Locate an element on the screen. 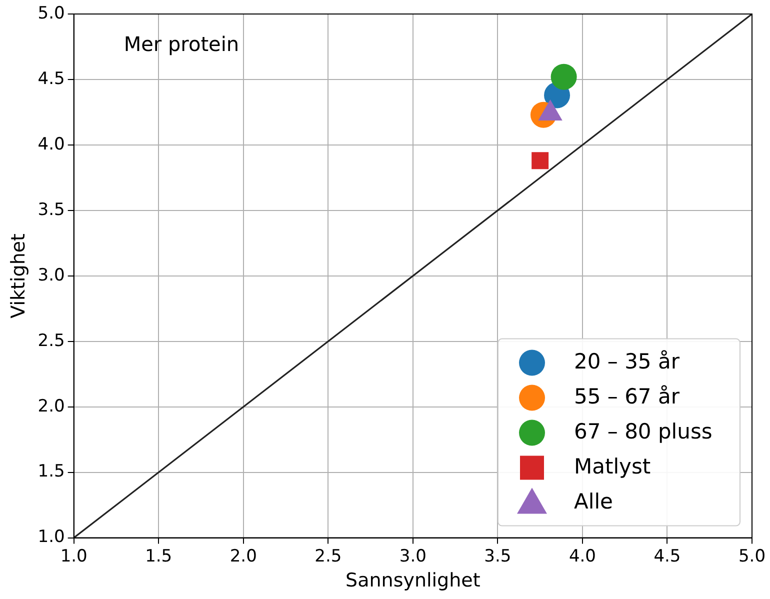 Image resolution: width=770 pixels, height=599 pixels. x-tick-label: 1.5 is located at coordinates (158, 556).